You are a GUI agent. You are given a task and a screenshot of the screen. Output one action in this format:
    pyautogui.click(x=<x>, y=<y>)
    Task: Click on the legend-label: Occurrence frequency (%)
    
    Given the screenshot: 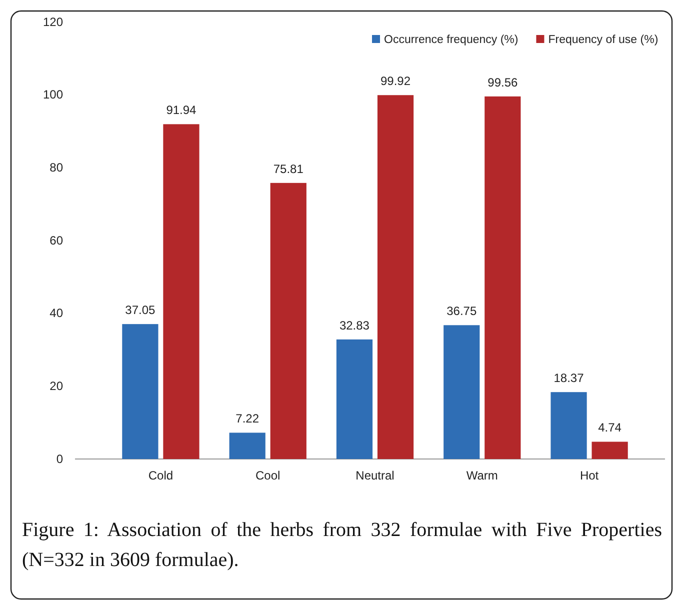 What is the action you would take?
    pyautogui.click(x=451, y=40)
    